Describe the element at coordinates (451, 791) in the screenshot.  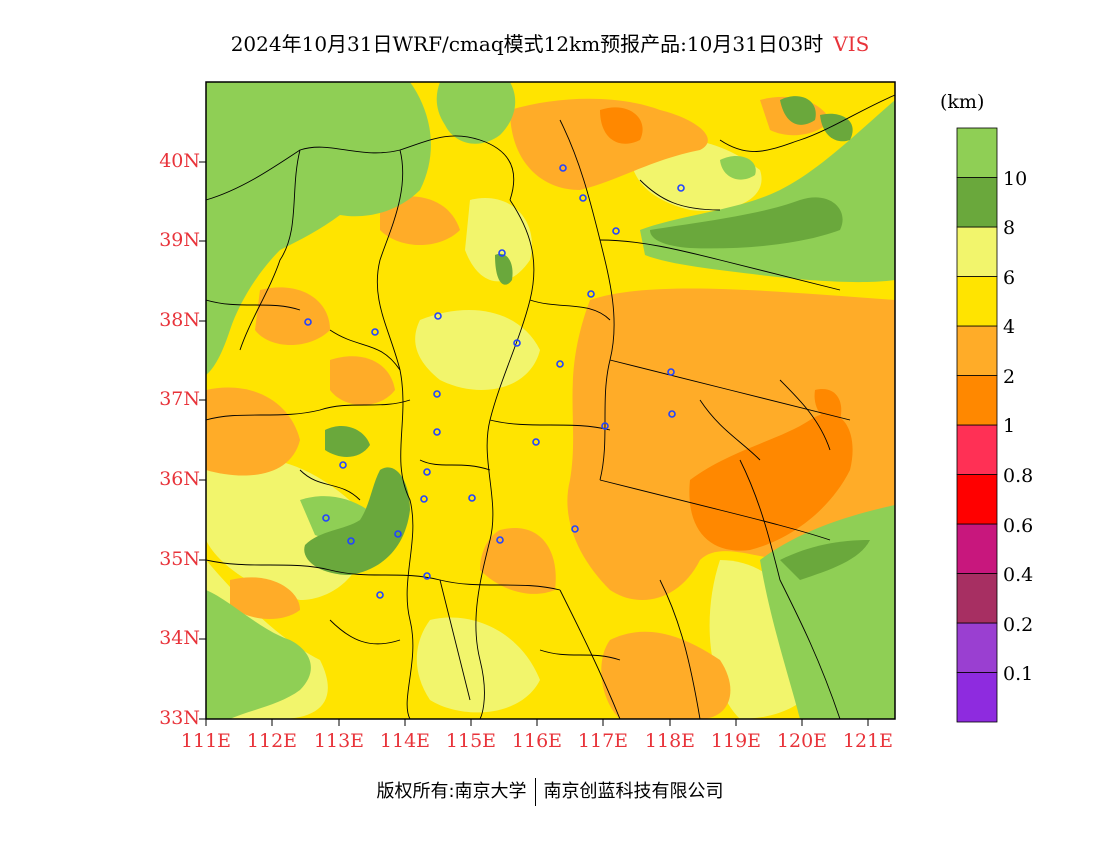
I see `copyright-owner: 版权所有:南京大学` at that location.